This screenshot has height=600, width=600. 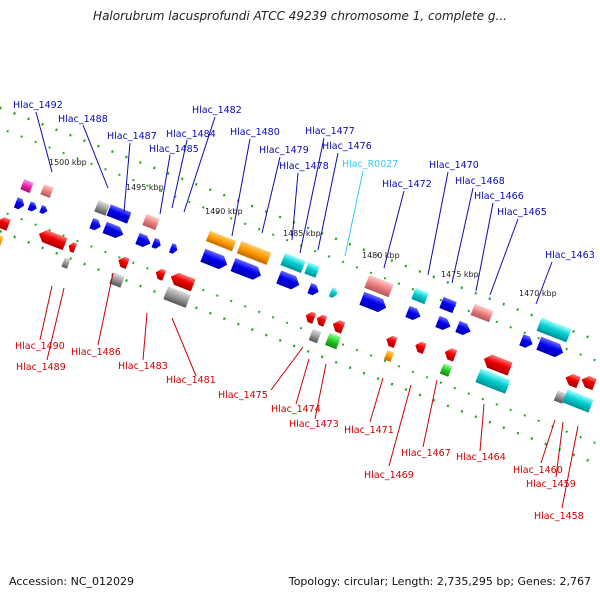 I want to click on gene-label-hlac-1464: Hlac_1464, so click(x=481, y=457).